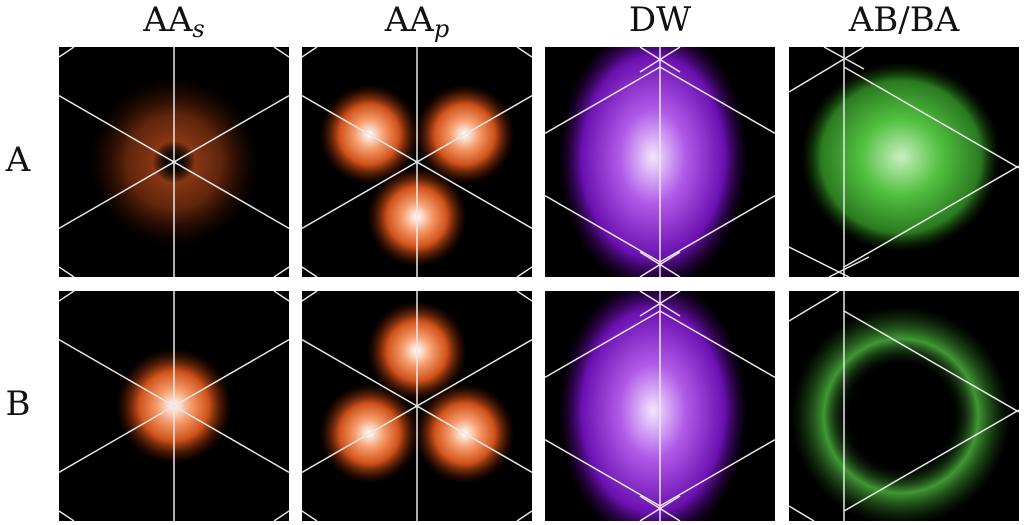  I want to click on header-label: DW, so click(660, 20).